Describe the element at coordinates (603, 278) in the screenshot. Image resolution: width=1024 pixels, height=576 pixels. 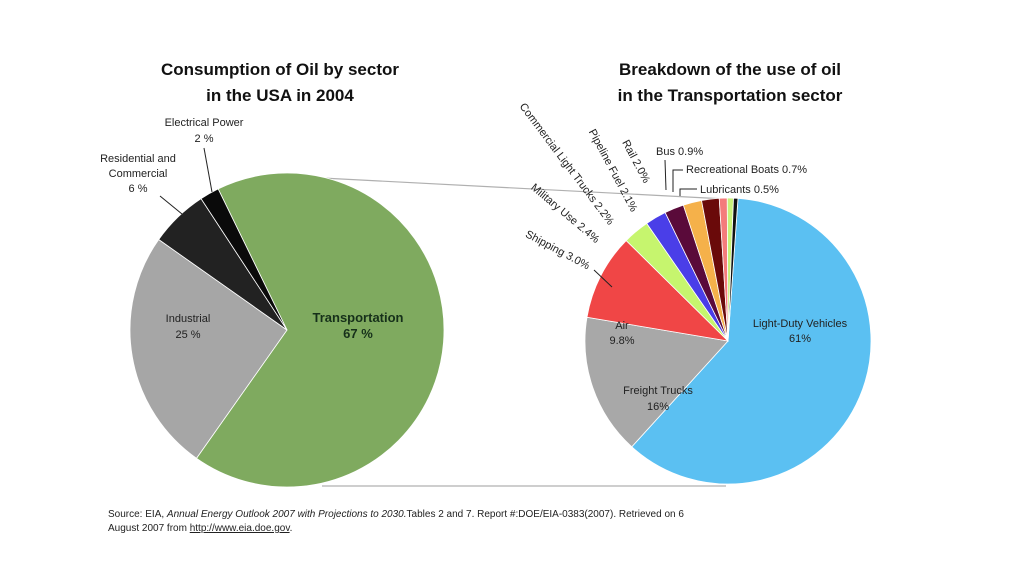
I see `leader-shipping` at that location.